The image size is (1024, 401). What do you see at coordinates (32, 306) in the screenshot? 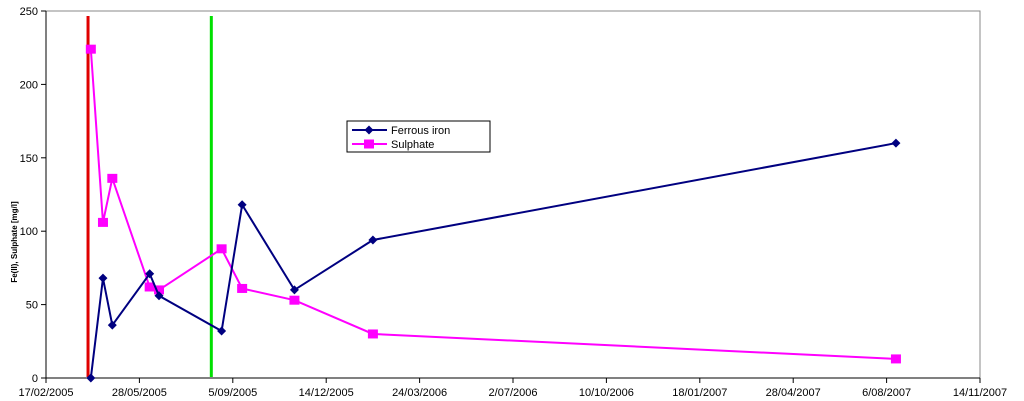
I see `y-tick-label: 50` at bounding box center [32, 306].